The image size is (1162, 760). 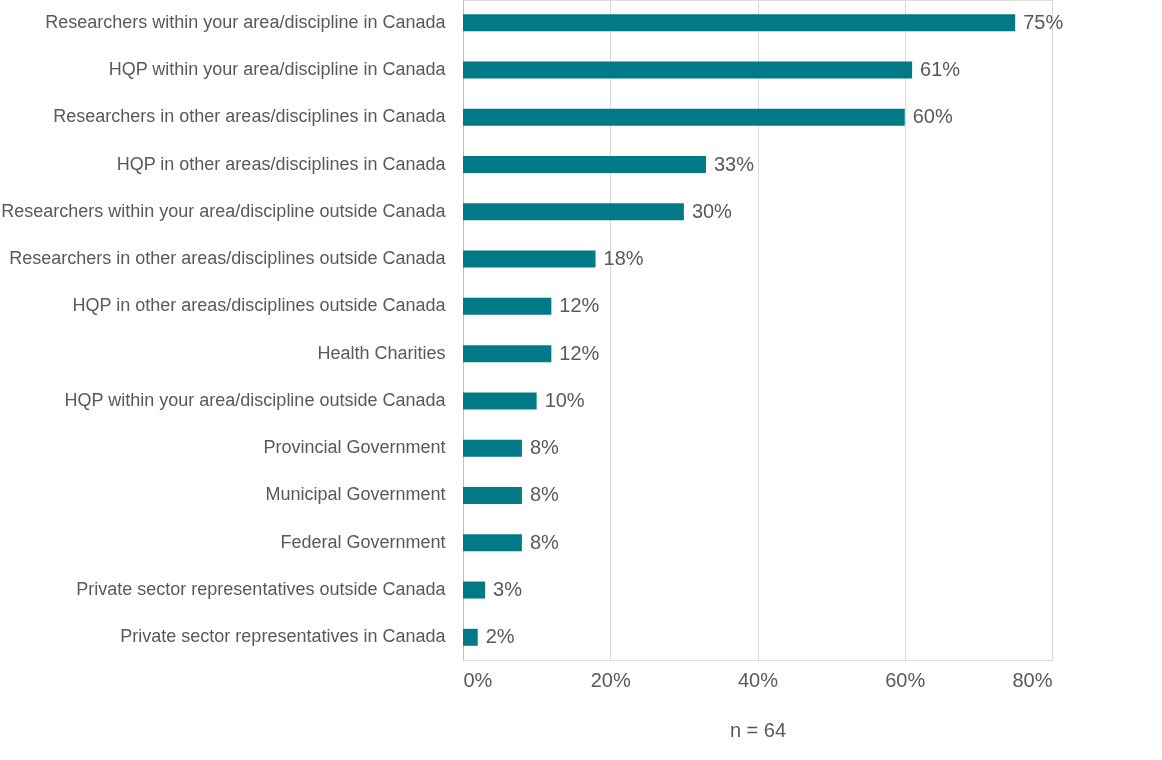 What do you see at coordinates (246, 21) in the screenshot?
I see `y-tick-label: Researchers within your area/discipline in Canada` at bounding box center [246, 21].